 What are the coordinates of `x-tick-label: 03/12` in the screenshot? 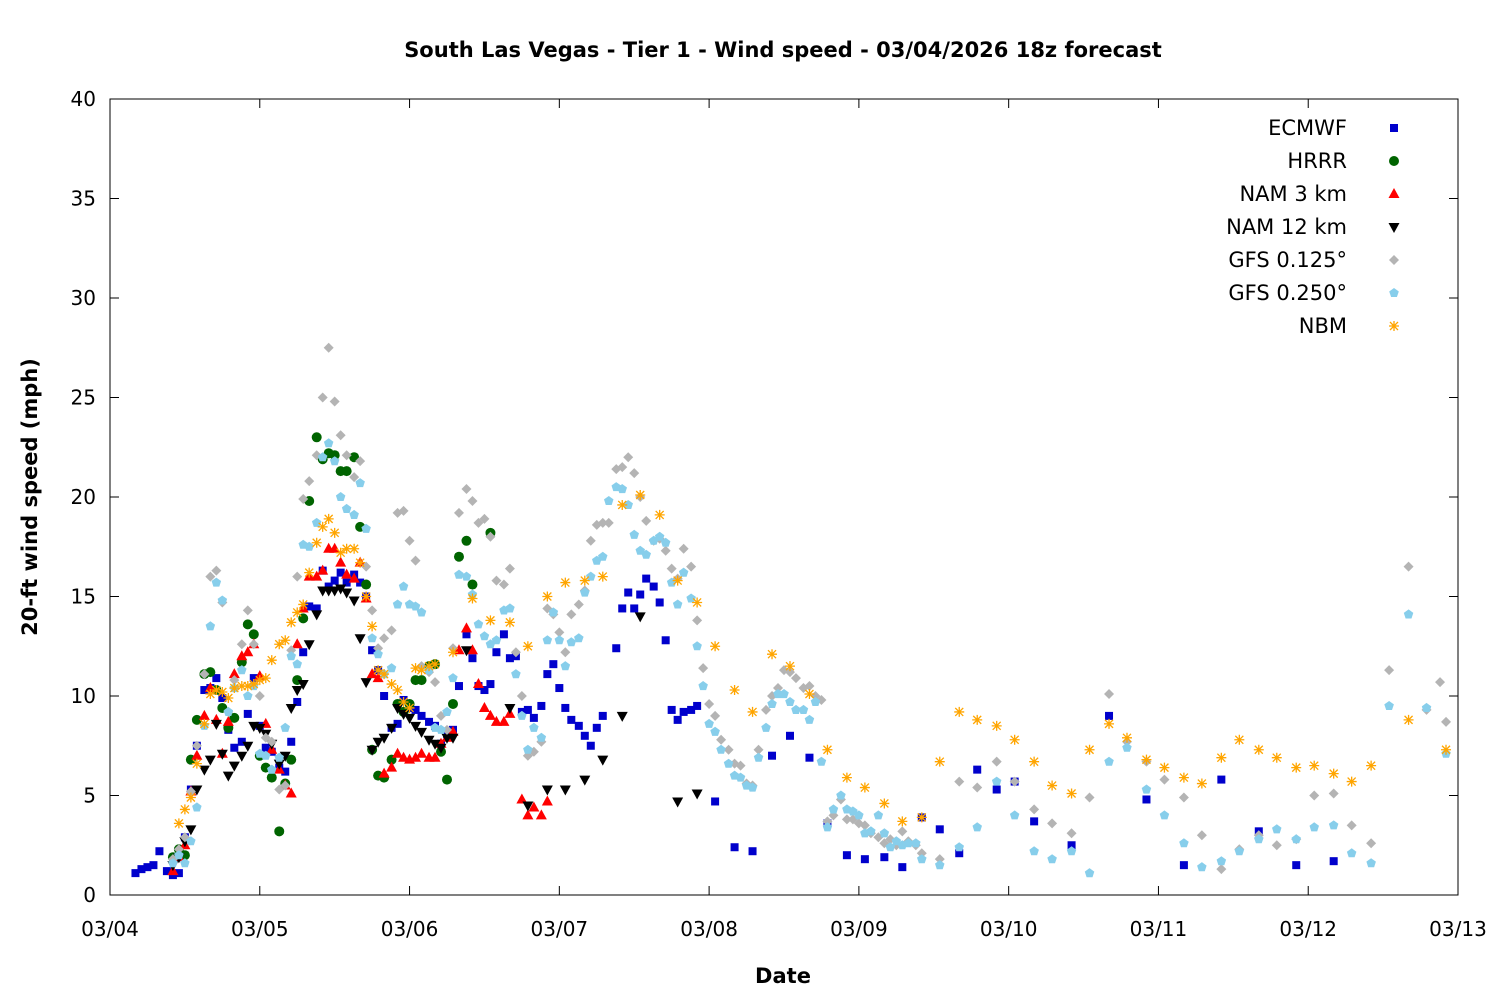 It's located at (1308, 929).